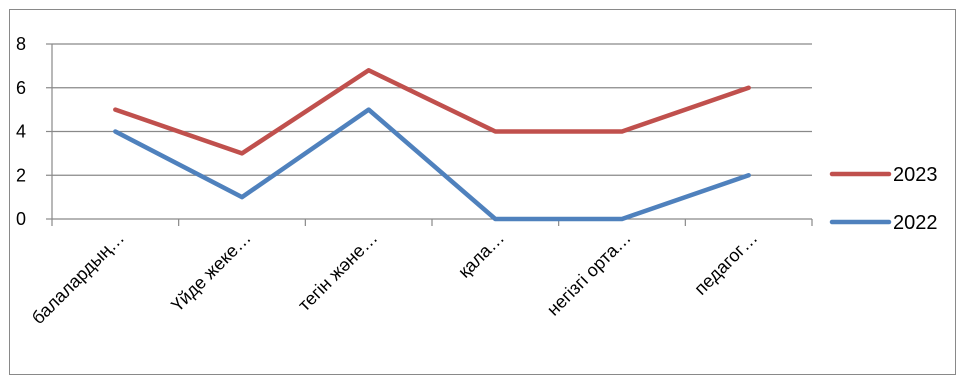  What do you see at coordinates (21, 88) in the screenshot?
I see `y-tick-label: 6` at bounding box center [21, 88].